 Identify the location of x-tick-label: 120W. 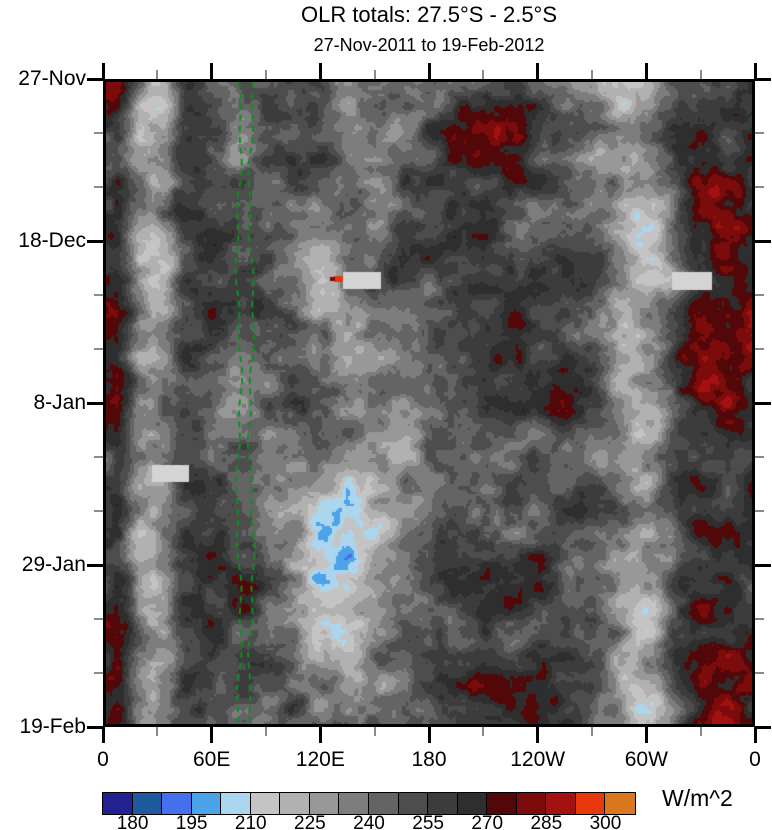
(538, 759).